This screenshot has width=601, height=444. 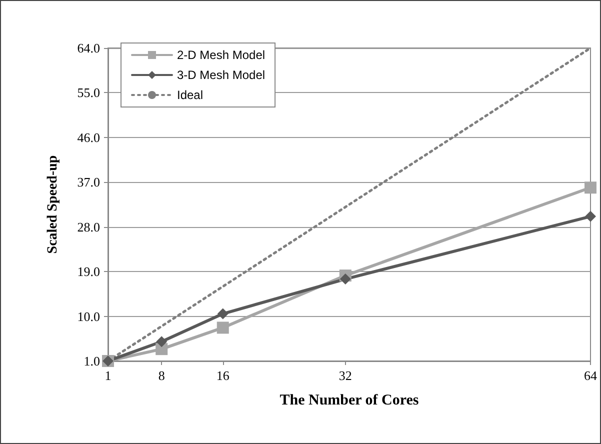 I want to click on x-tick-label: 64, so click(x=591, y=375).